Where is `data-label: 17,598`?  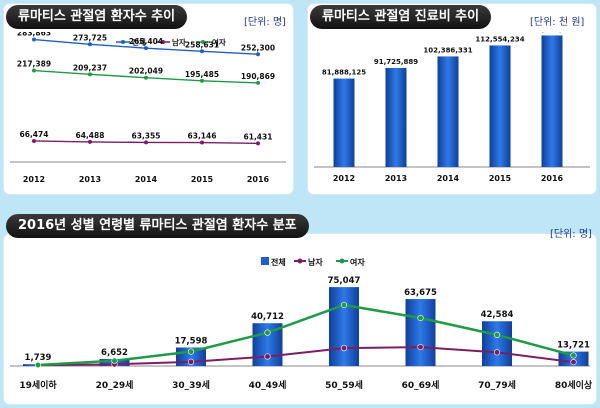
data-label: 17,598 is located at coordinates (191, 341).